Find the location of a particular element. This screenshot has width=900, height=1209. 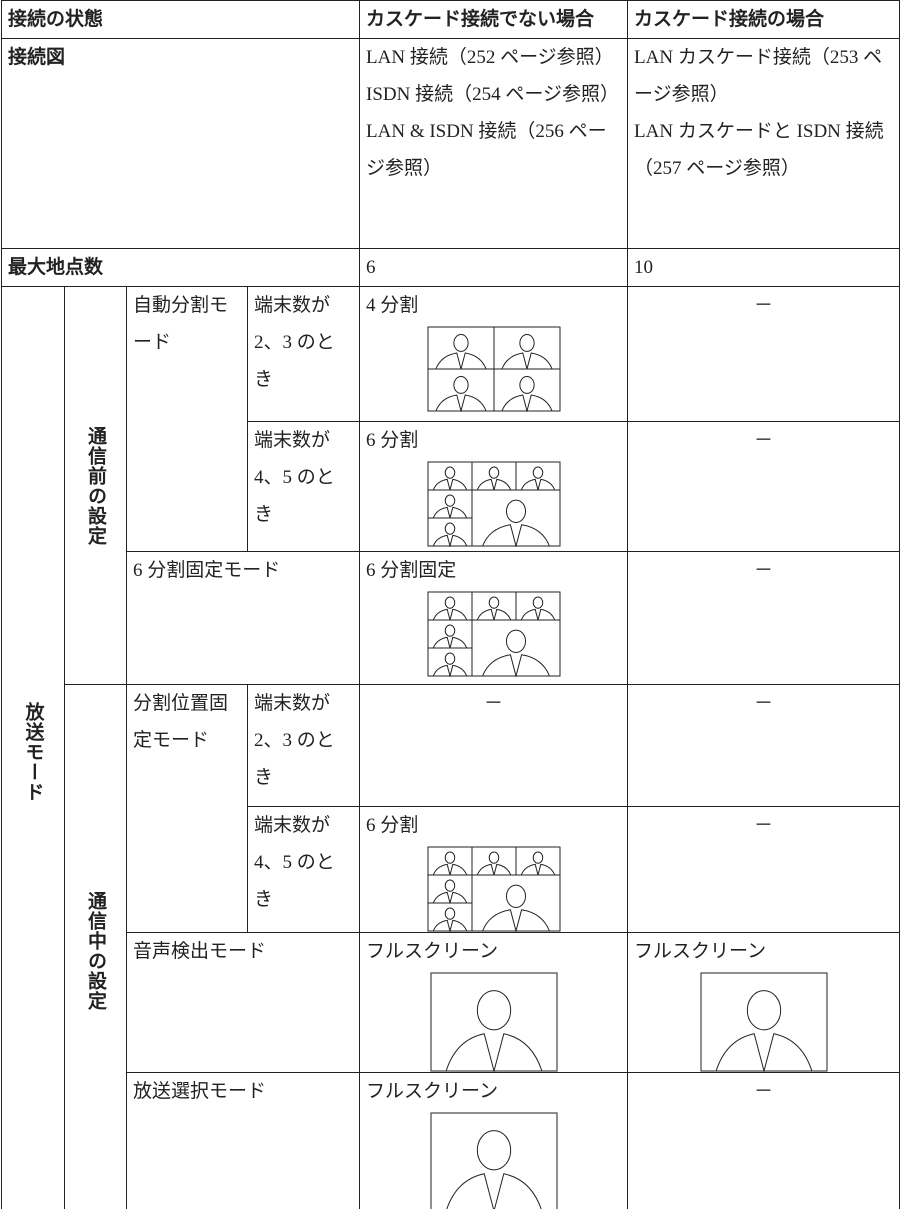

mode-name: 分割位置固定モード is located at coordinates (187, 808).